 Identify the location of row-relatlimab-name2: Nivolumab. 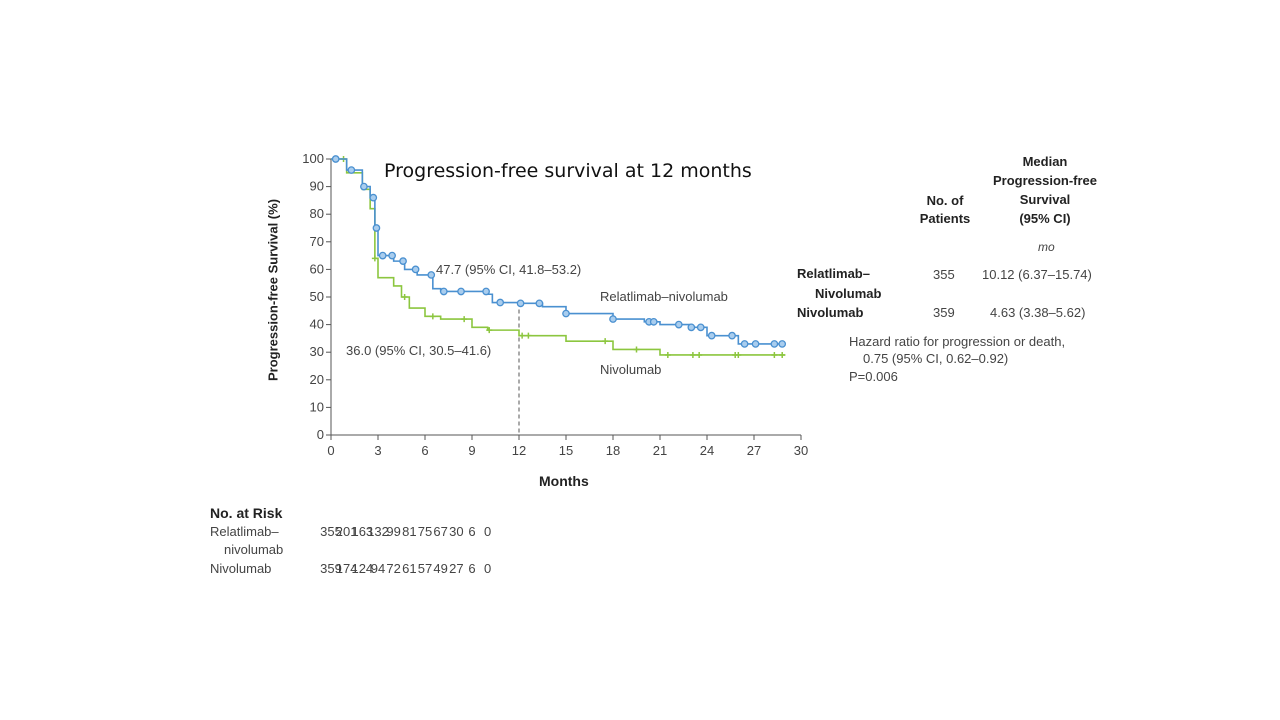
(848, 293).